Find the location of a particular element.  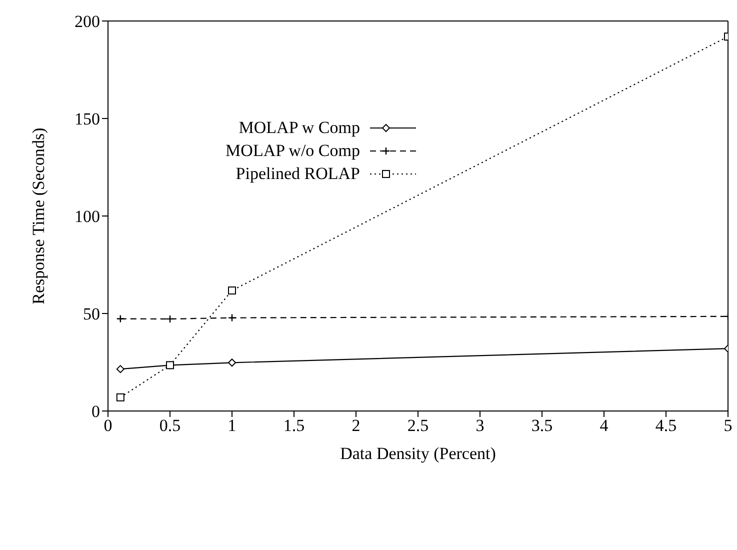

x-tick-label: 2.5 is located at coordinates (418, 426).